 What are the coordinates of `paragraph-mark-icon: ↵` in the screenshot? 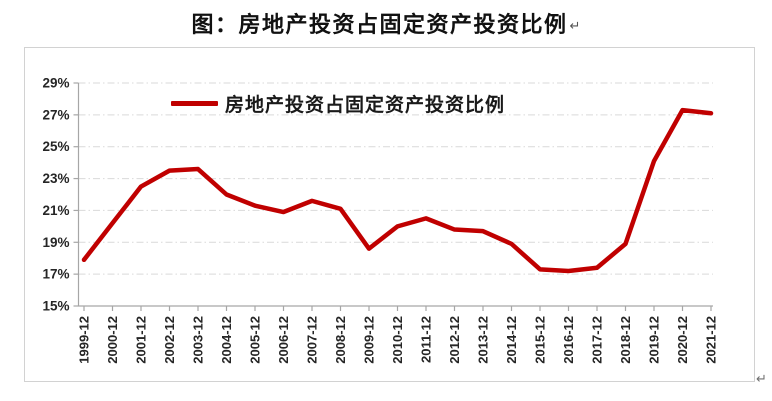 It's located at (575, 26).